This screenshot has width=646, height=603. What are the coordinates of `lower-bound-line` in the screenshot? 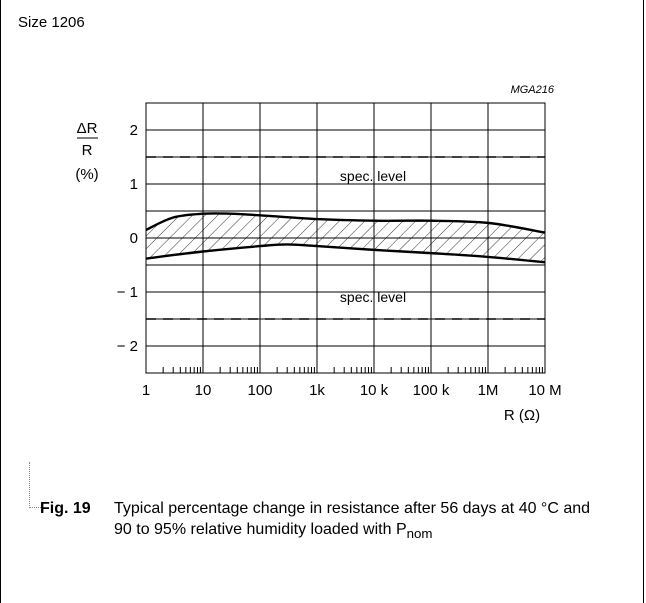 It's located at (345, 253).